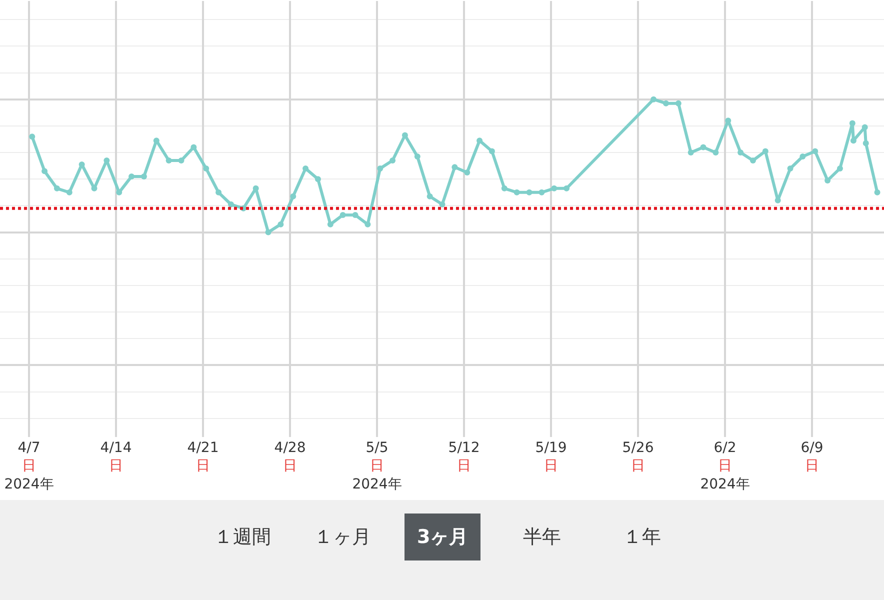 The height and width of the screenshot is (600, 884). I want to click on x-tick-label: 4/28 日, so click(290, 457).